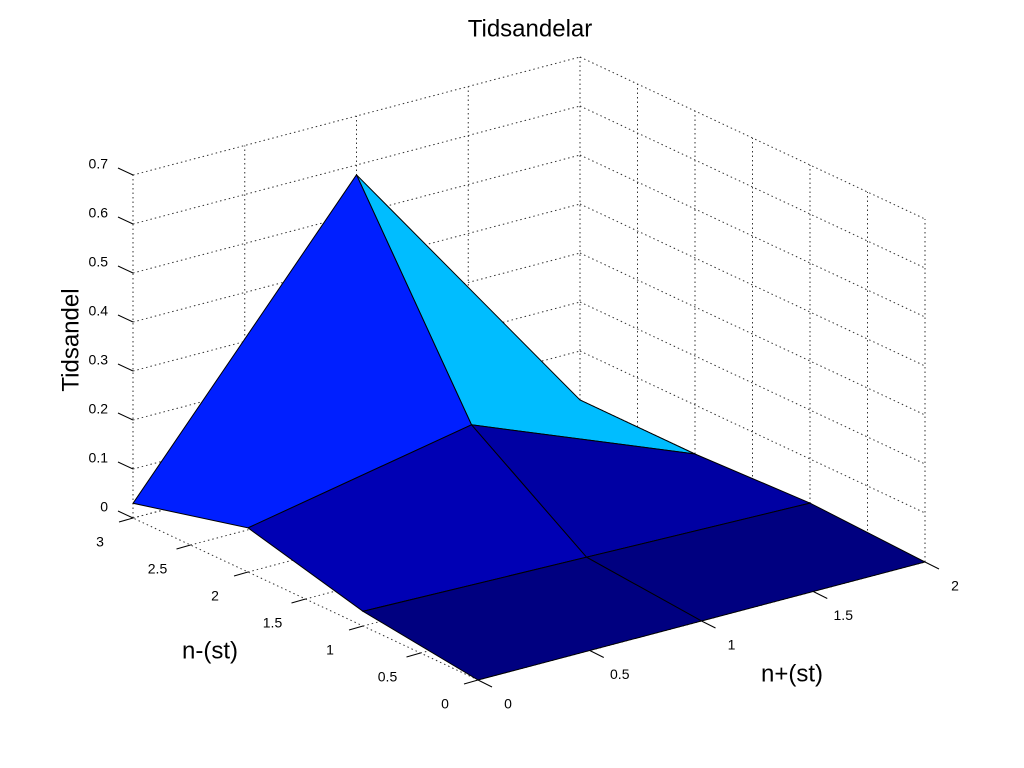 The width and height of the screenshot is (1024, 768). I want to click on y-tick-label: 2.5, so click(158, 569).